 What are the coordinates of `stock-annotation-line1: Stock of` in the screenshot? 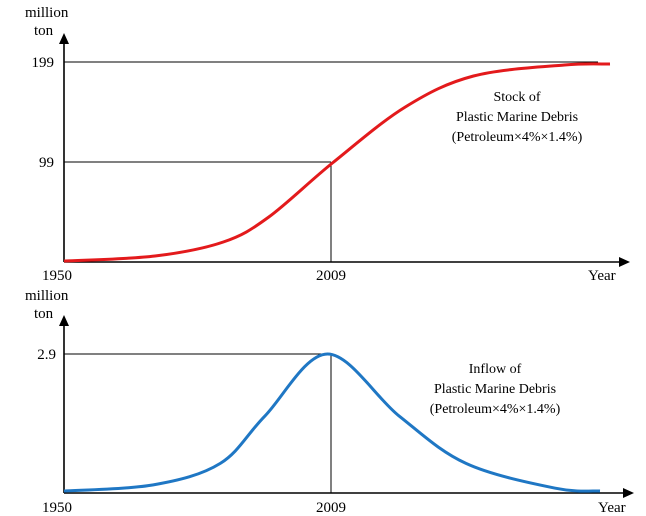 It's located at (516, 97).